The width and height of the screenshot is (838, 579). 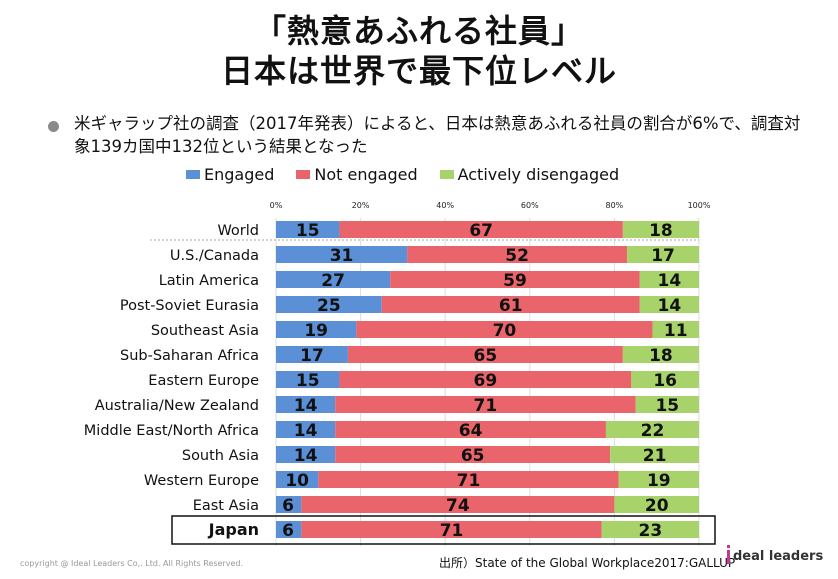 I want to click on category-label: Middle East/North Africa, so click(x=171, y=431).